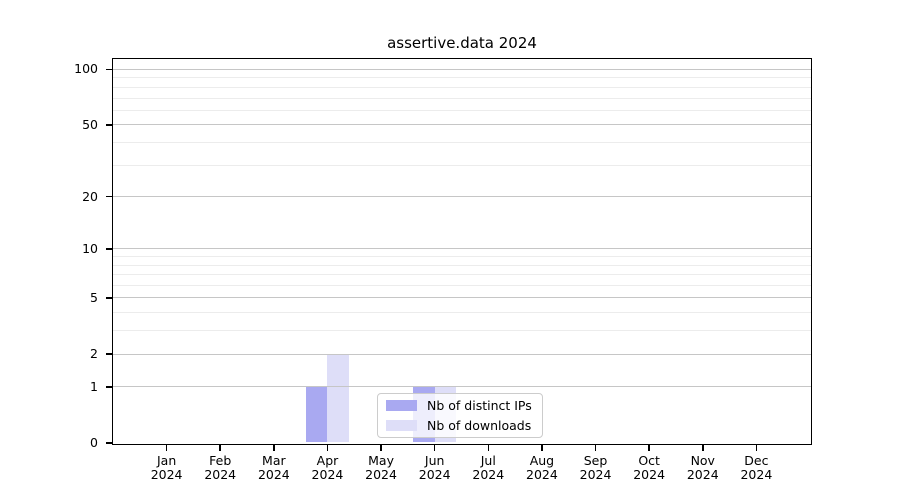 Image resolution: width=900 pixels, height=500 pixels. What do you see at coordinates (542, 460) in the screenshot?
I see `month-label: Aug` at bounding box center [542, 460].